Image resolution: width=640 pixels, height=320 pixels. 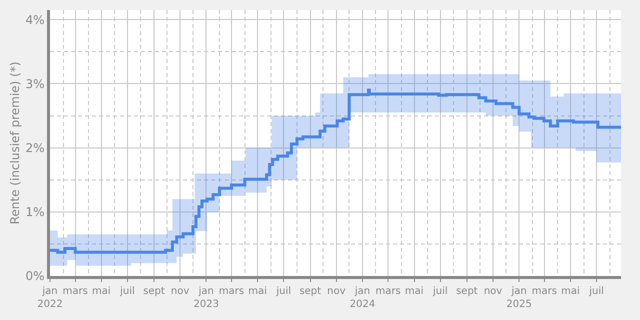 I want to click on y-tick-label: 1%, so click(x=35, y=212).